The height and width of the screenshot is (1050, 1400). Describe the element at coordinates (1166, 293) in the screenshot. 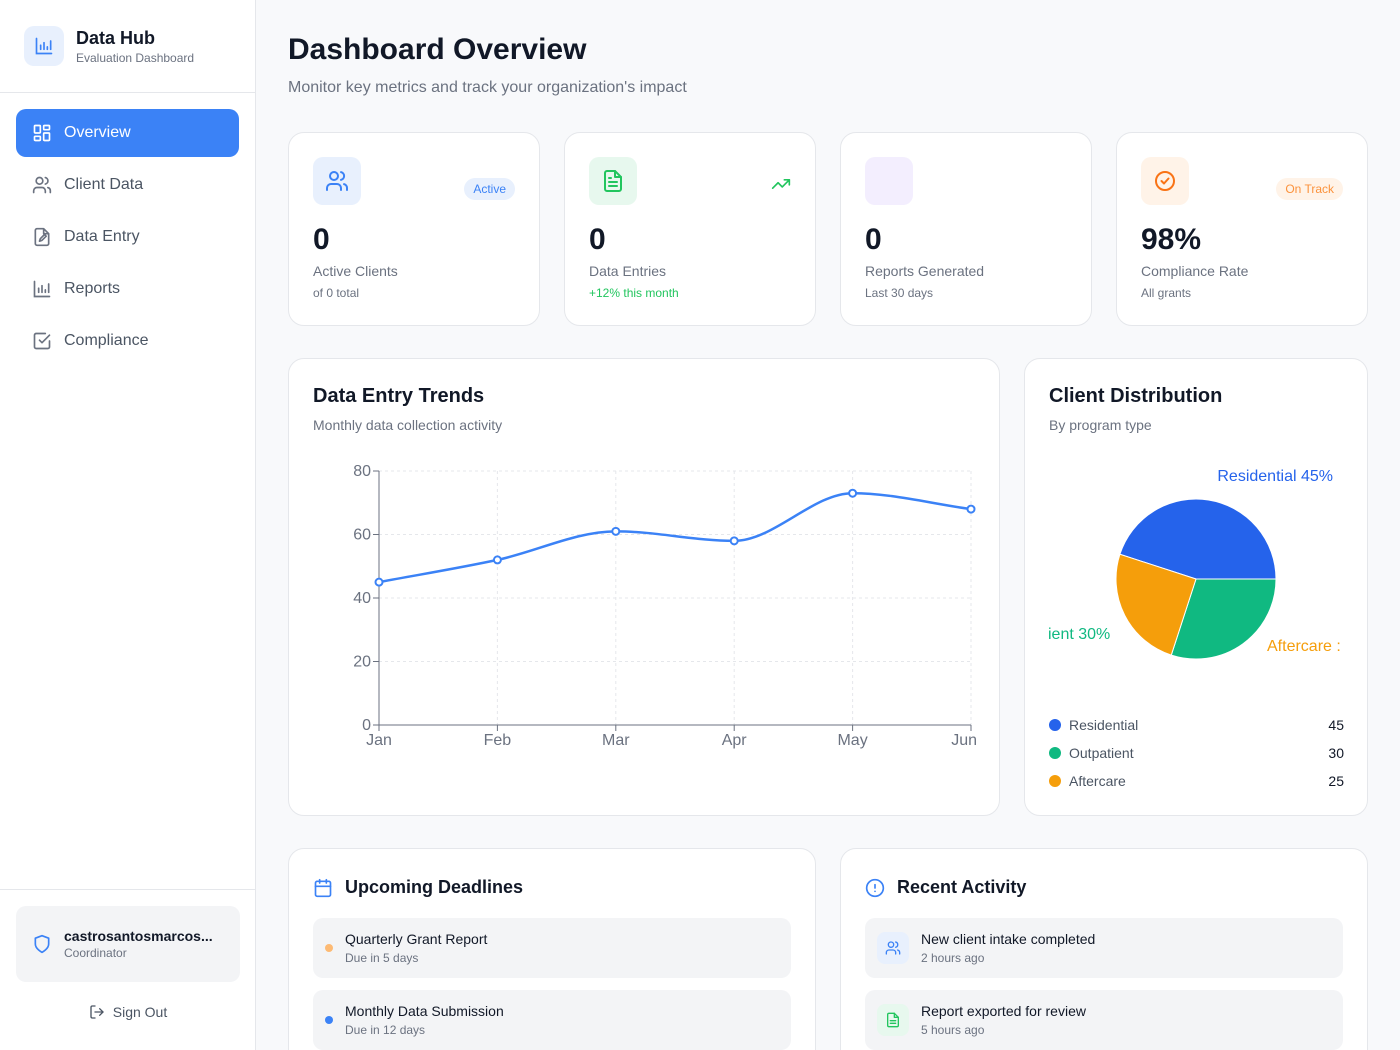

I see `stat-subtext: All grants` at that location.